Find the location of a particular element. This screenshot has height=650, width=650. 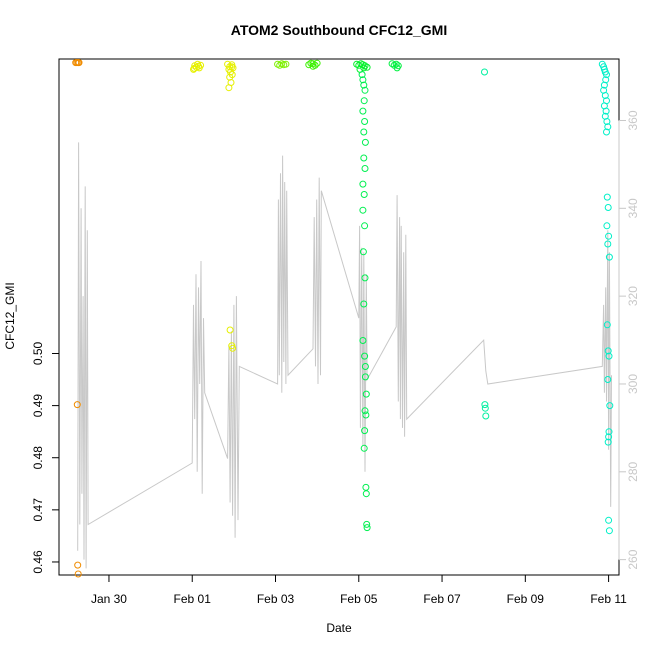

chart-title: ATOM2 Southbound CFC12_GMI is located at coordinates (339, 30).